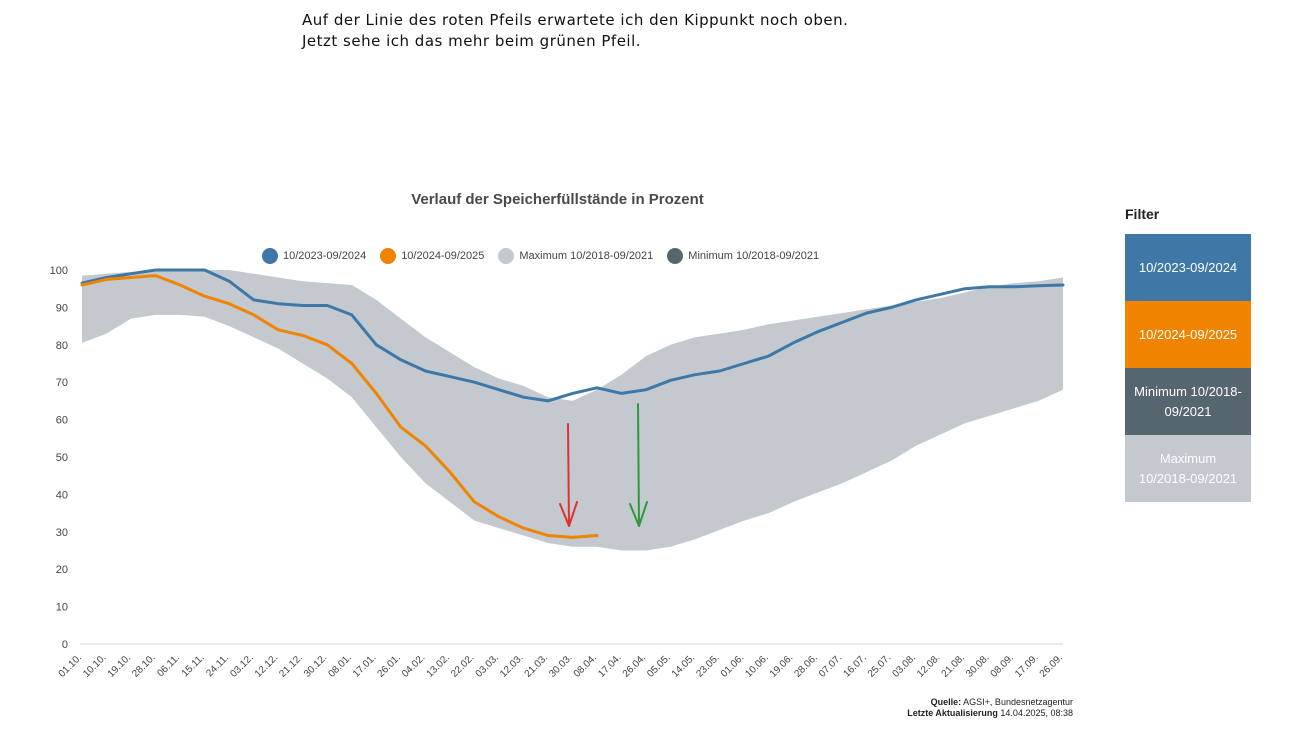  I want to click on filter-heading: Filter, so click(1142, 214).